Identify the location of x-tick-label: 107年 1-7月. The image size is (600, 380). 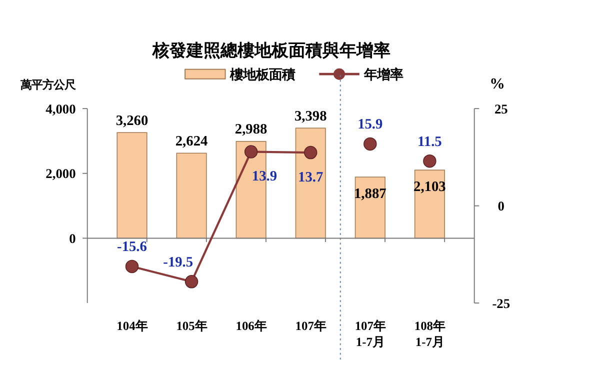
(370, 334).